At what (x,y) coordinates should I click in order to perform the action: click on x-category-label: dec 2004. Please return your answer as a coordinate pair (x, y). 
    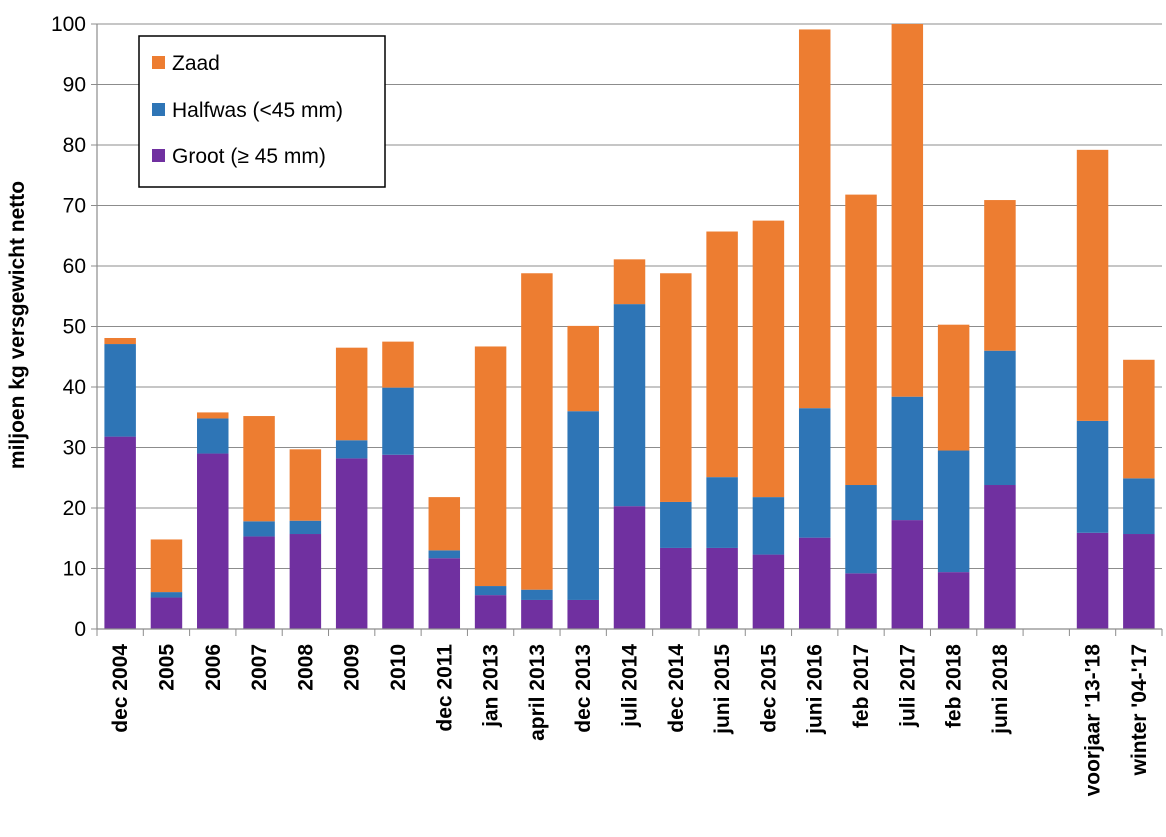
    Looking at the image, I should click on (120, 688).